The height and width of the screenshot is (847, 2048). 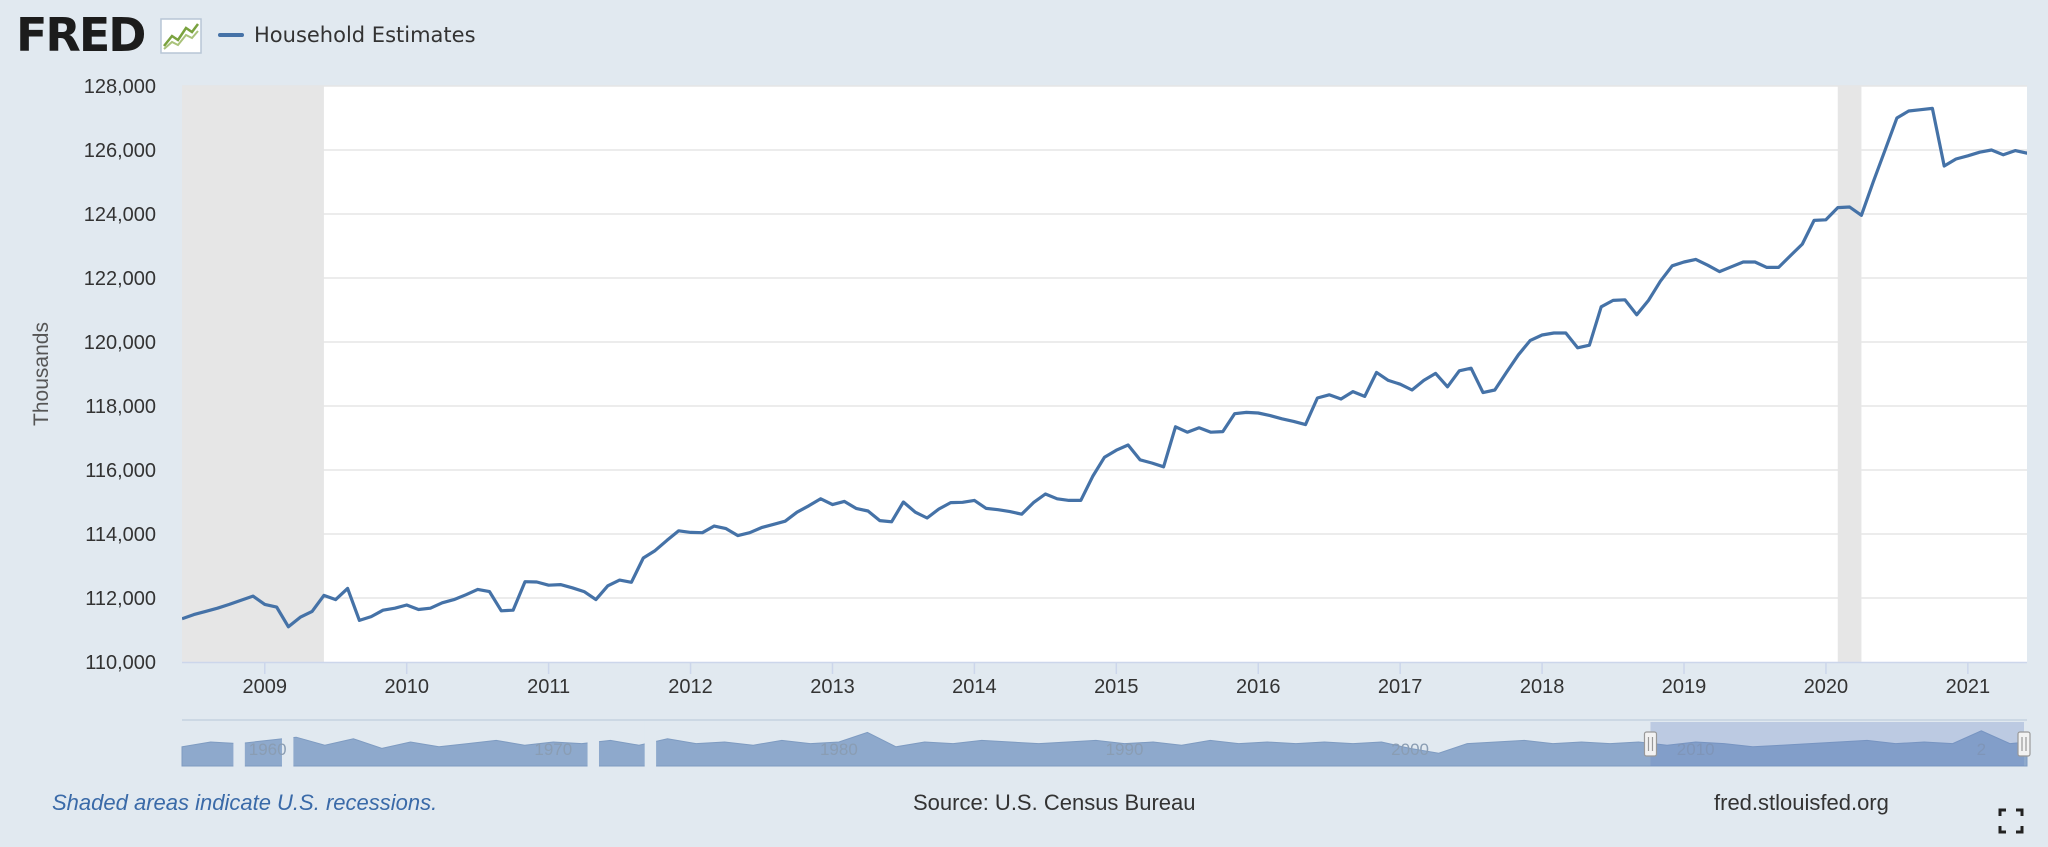 I want to click on x-tick-label: 2014, so click(x=974, y=687).